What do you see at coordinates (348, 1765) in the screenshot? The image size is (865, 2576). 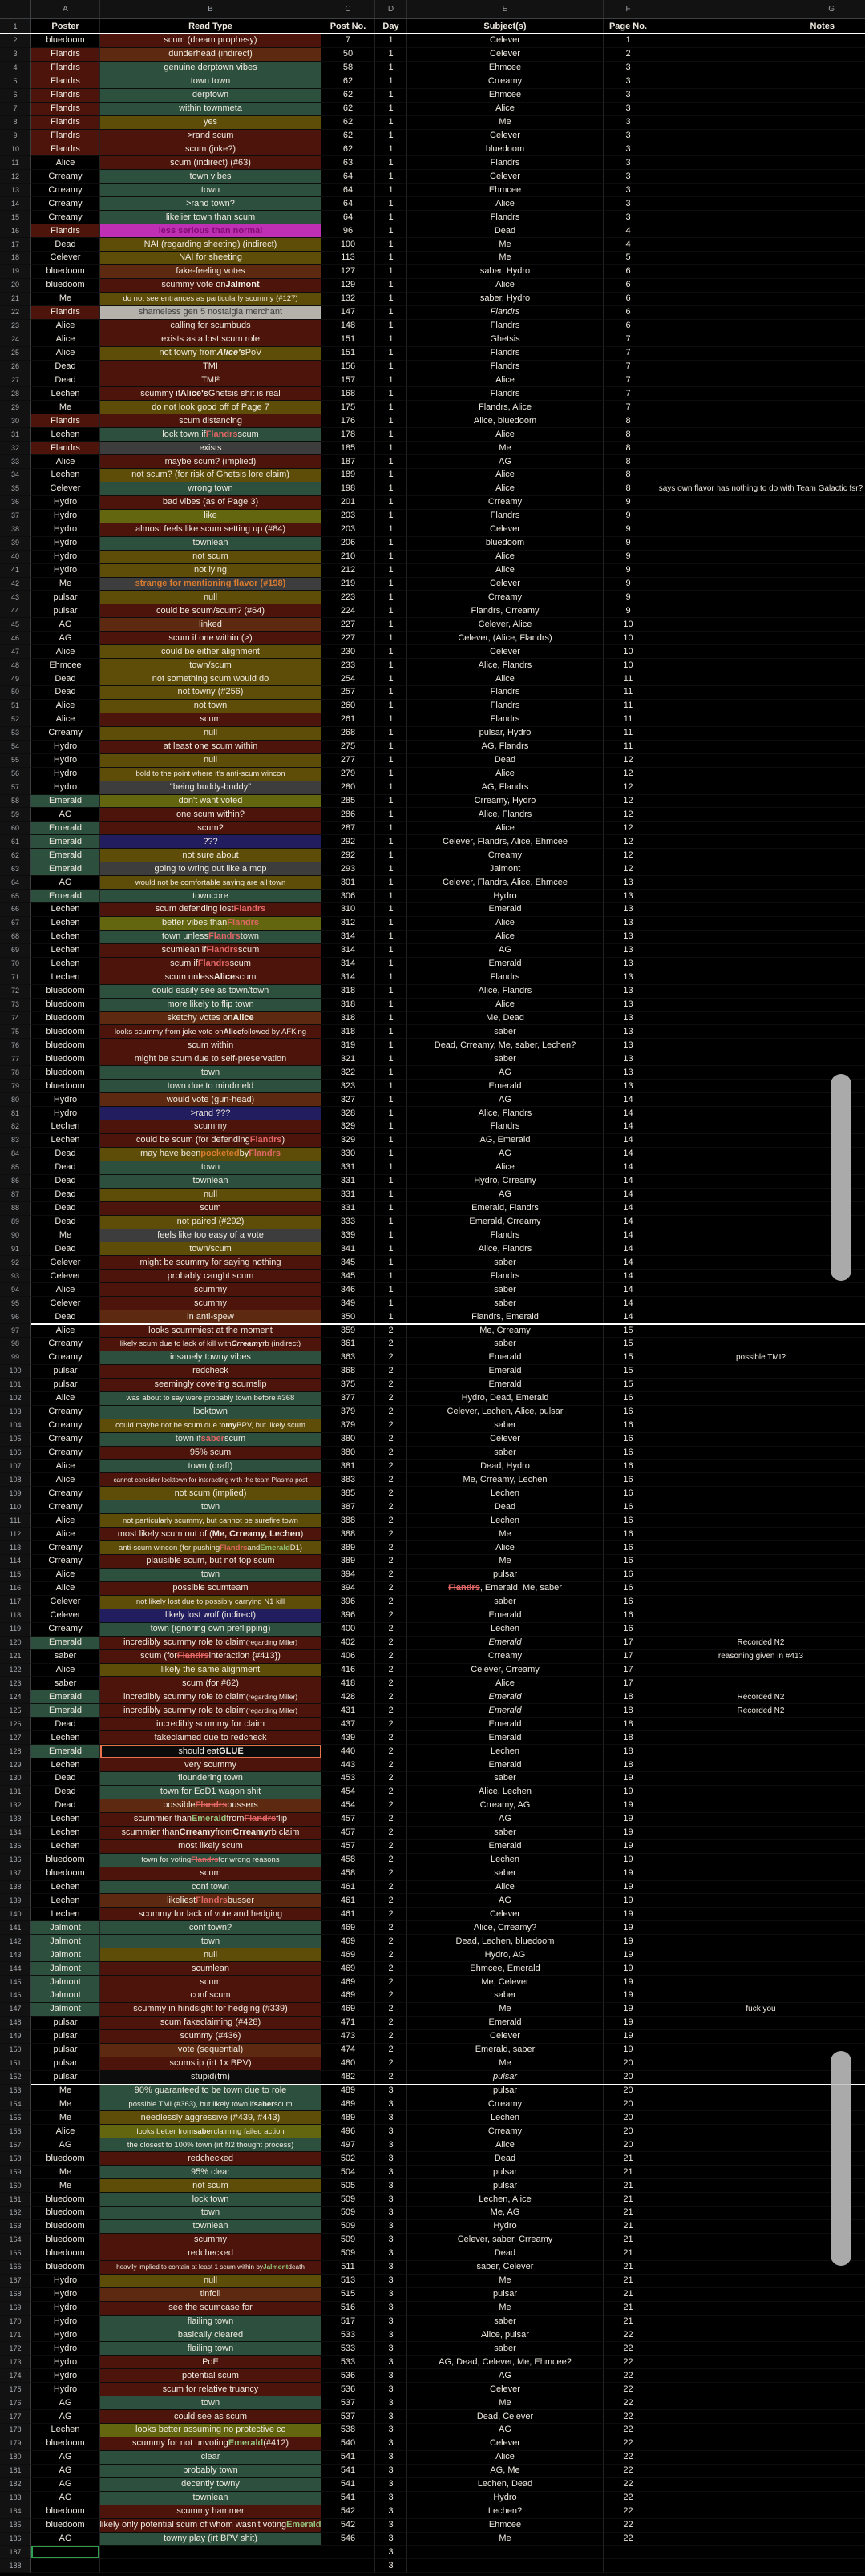 I see `cell-post-no: 443` at bounding box center [348, 1765].